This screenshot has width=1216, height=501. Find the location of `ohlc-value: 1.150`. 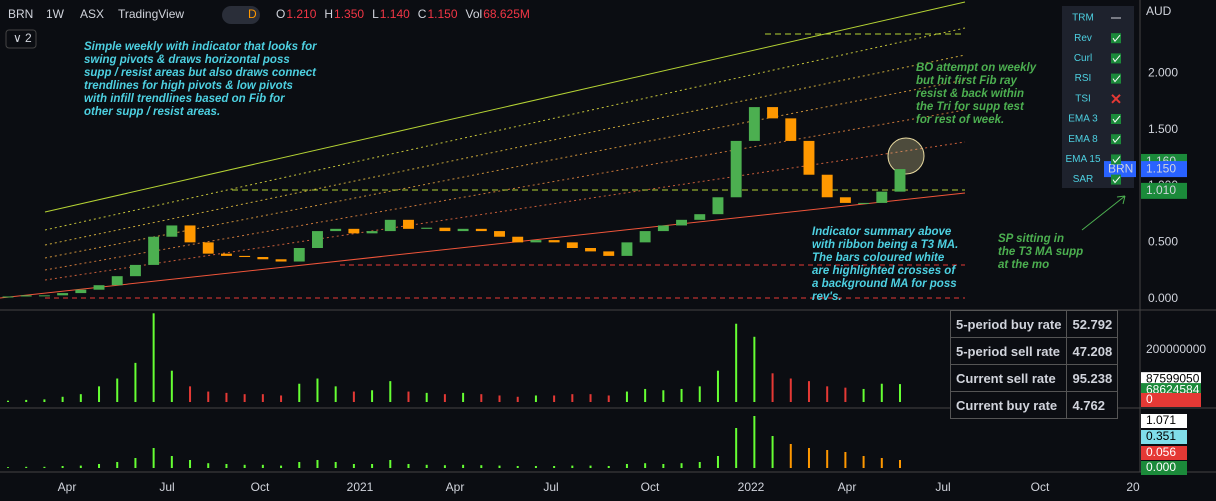

ohlc-value: 1.150 is located at coordinates (442, 14).